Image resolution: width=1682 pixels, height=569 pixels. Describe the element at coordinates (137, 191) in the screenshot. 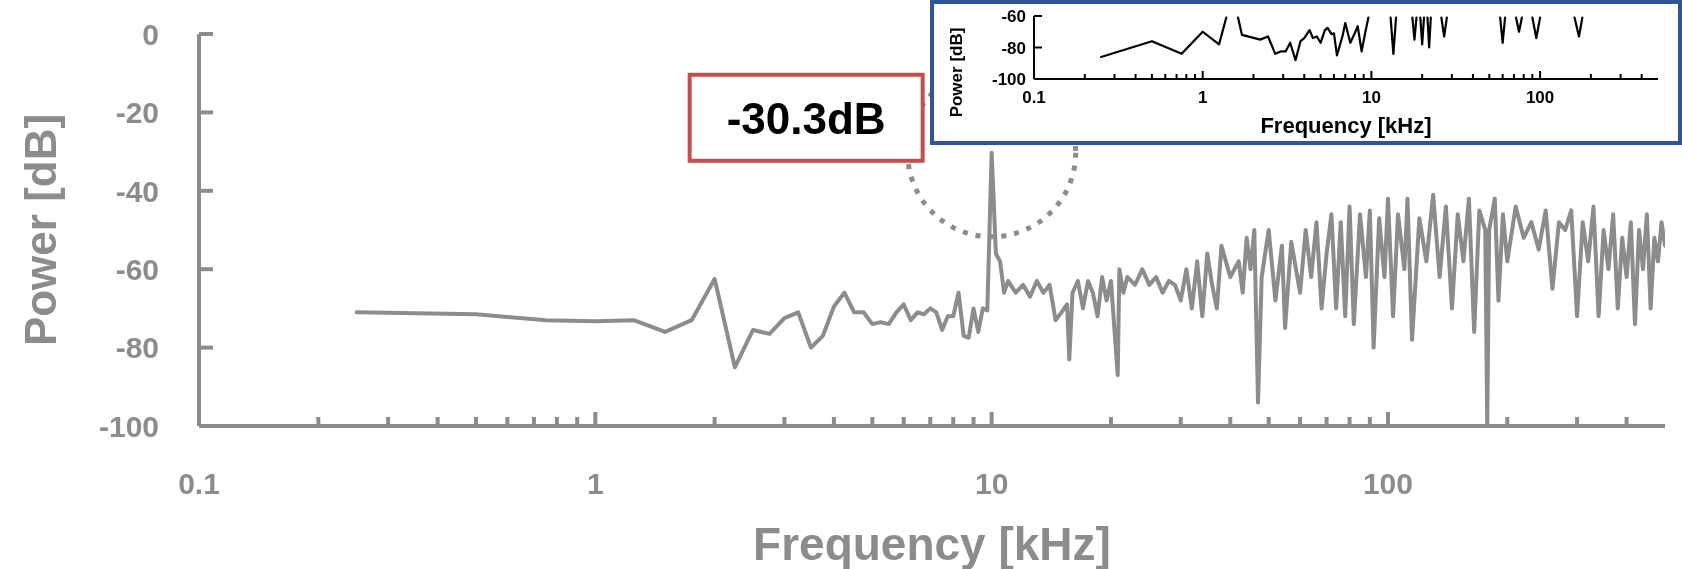

I see `y-tick-label: -40` at that location.